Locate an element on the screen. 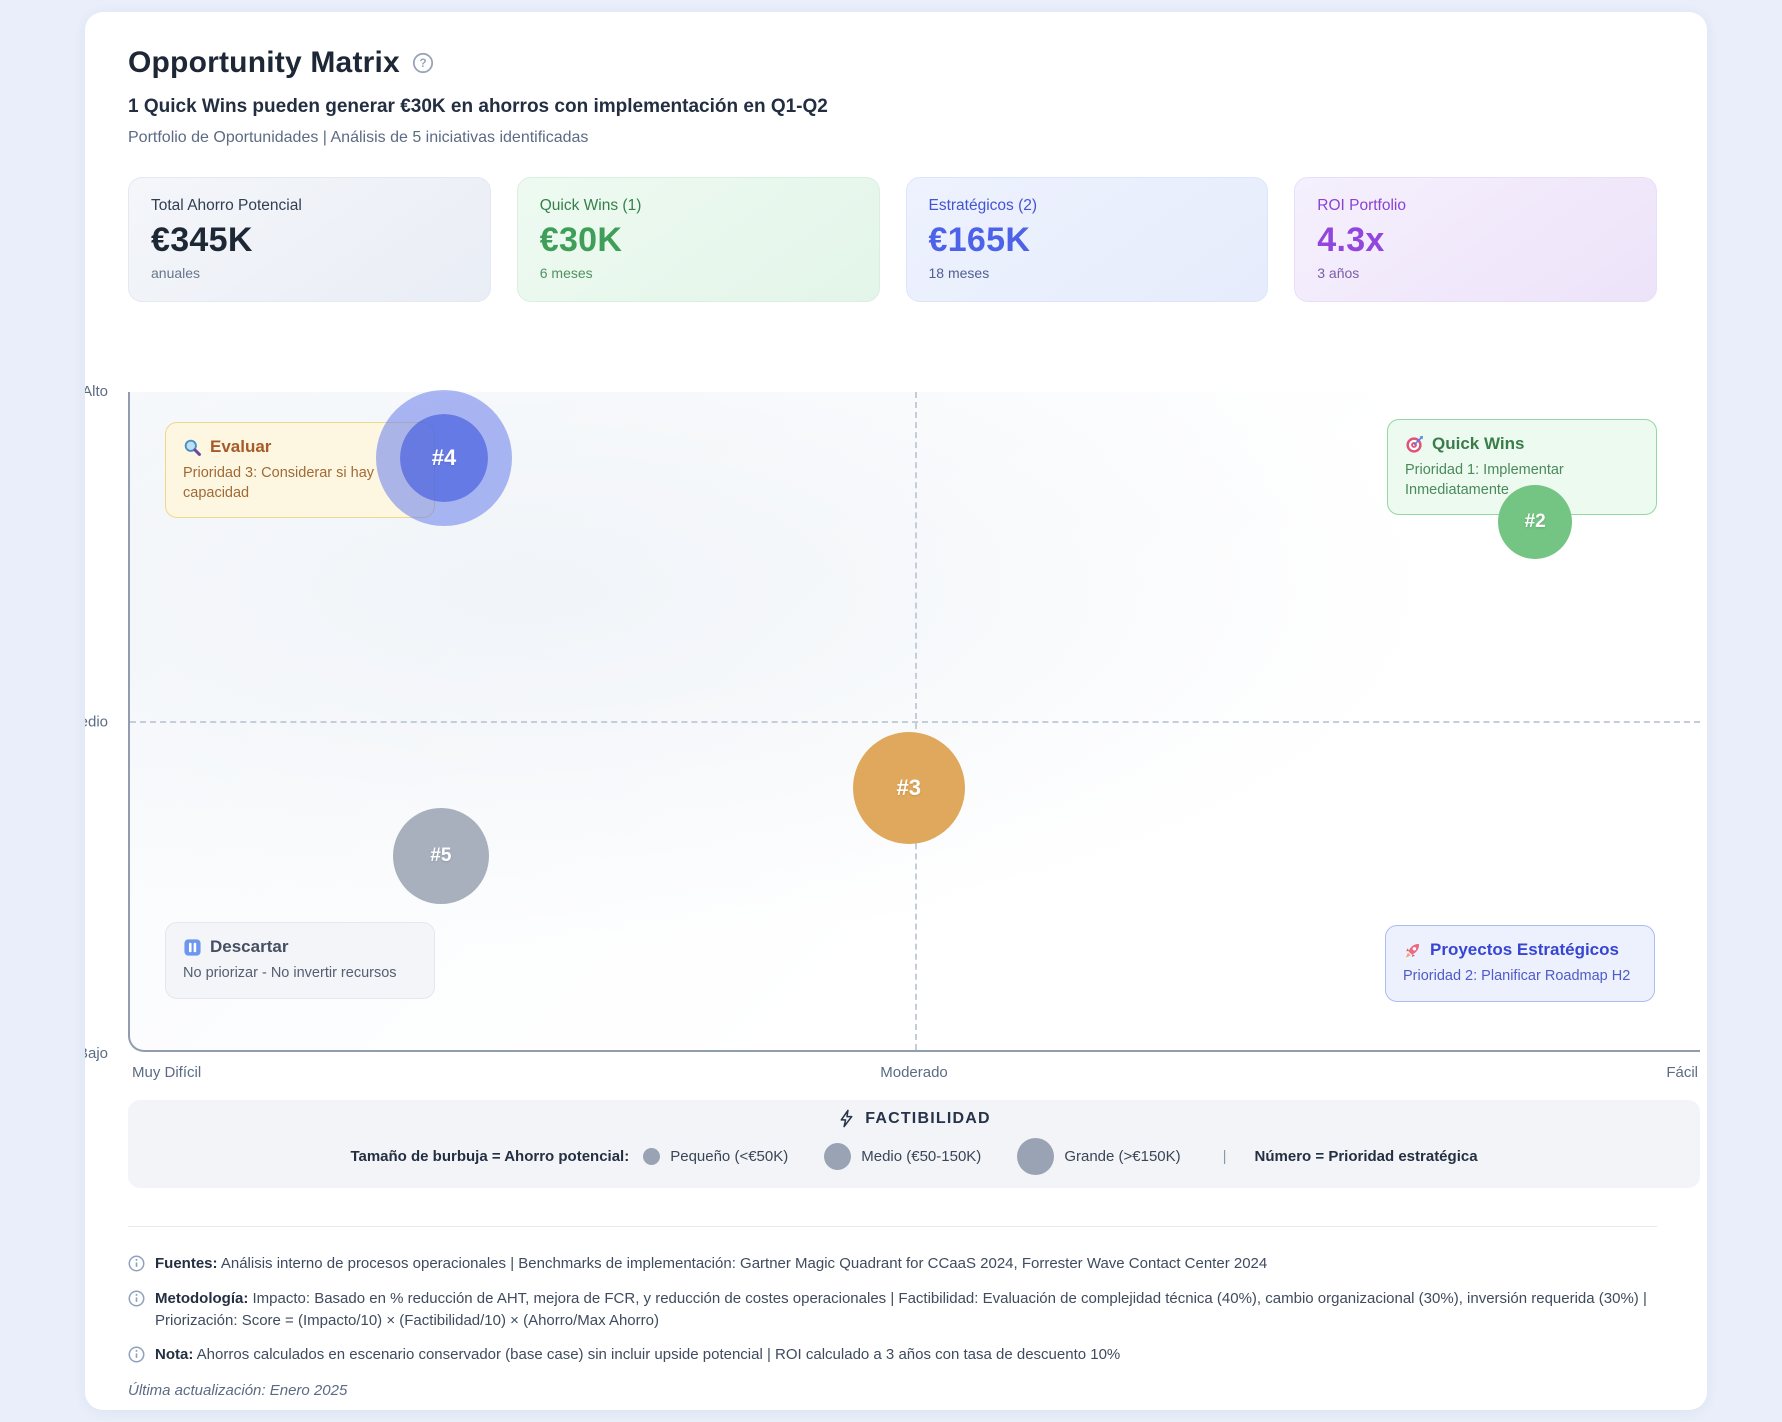  quadrant-title: Quick Wins is located at coordinates (1478, 443).